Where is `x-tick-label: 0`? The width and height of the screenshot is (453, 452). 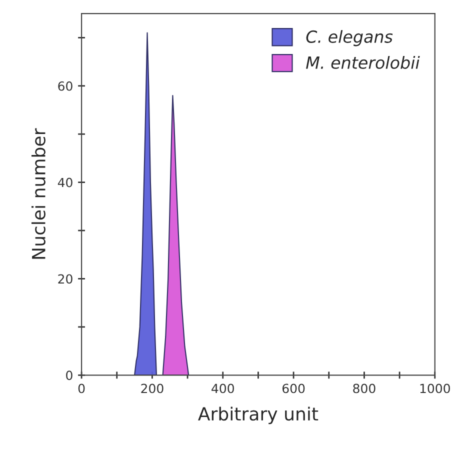
x-tick-label: 0 is located at coordinates (81, 389).